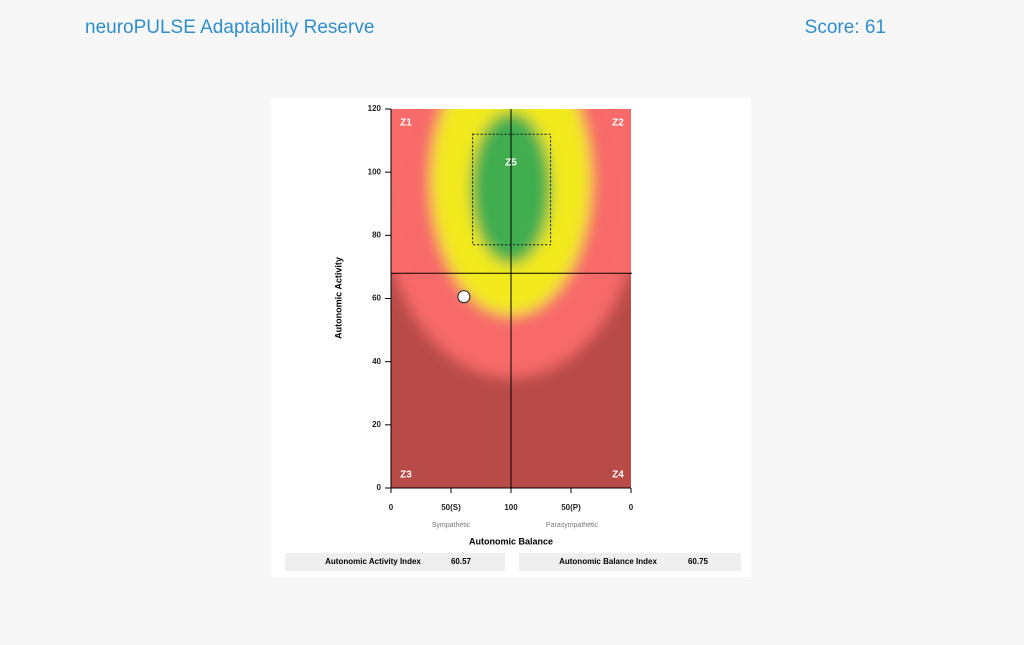 This screenshot has width=1024, height=645. What do you see at coordinates (376, 234) in the screenshot?
I see `y-tick-label: 80` at bounding box center [376, 234].